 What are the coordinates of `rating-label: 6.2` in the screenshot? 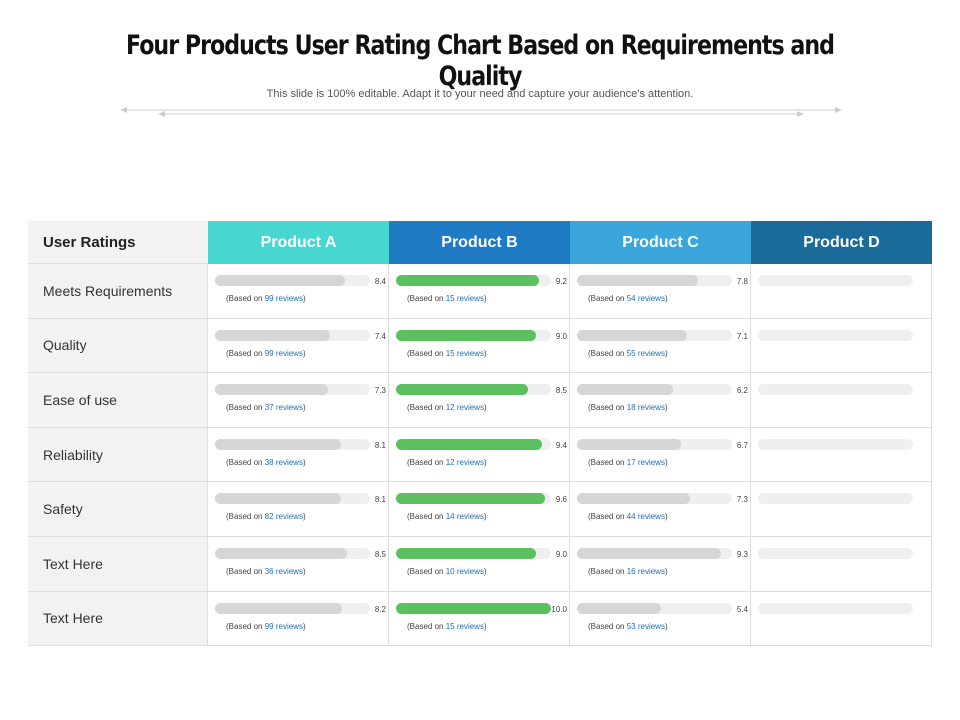 It's located at (742, 391).